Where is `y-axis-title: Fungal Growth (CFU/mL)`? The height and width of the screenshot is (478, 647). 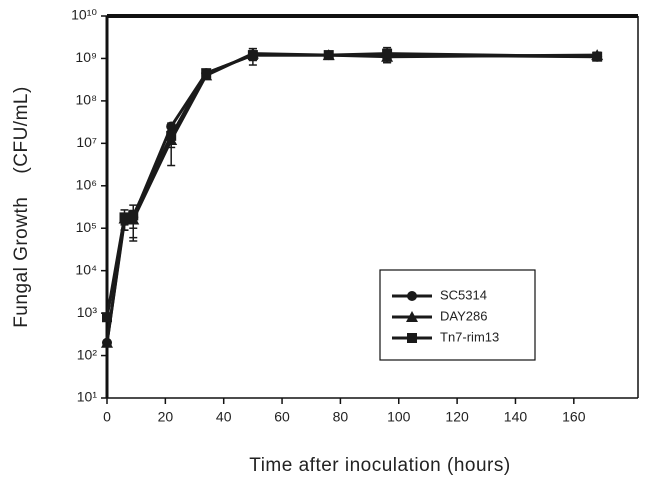
y-axis-title: Fungal Growth (CFU/mL) is located at coordinates (21, 207).